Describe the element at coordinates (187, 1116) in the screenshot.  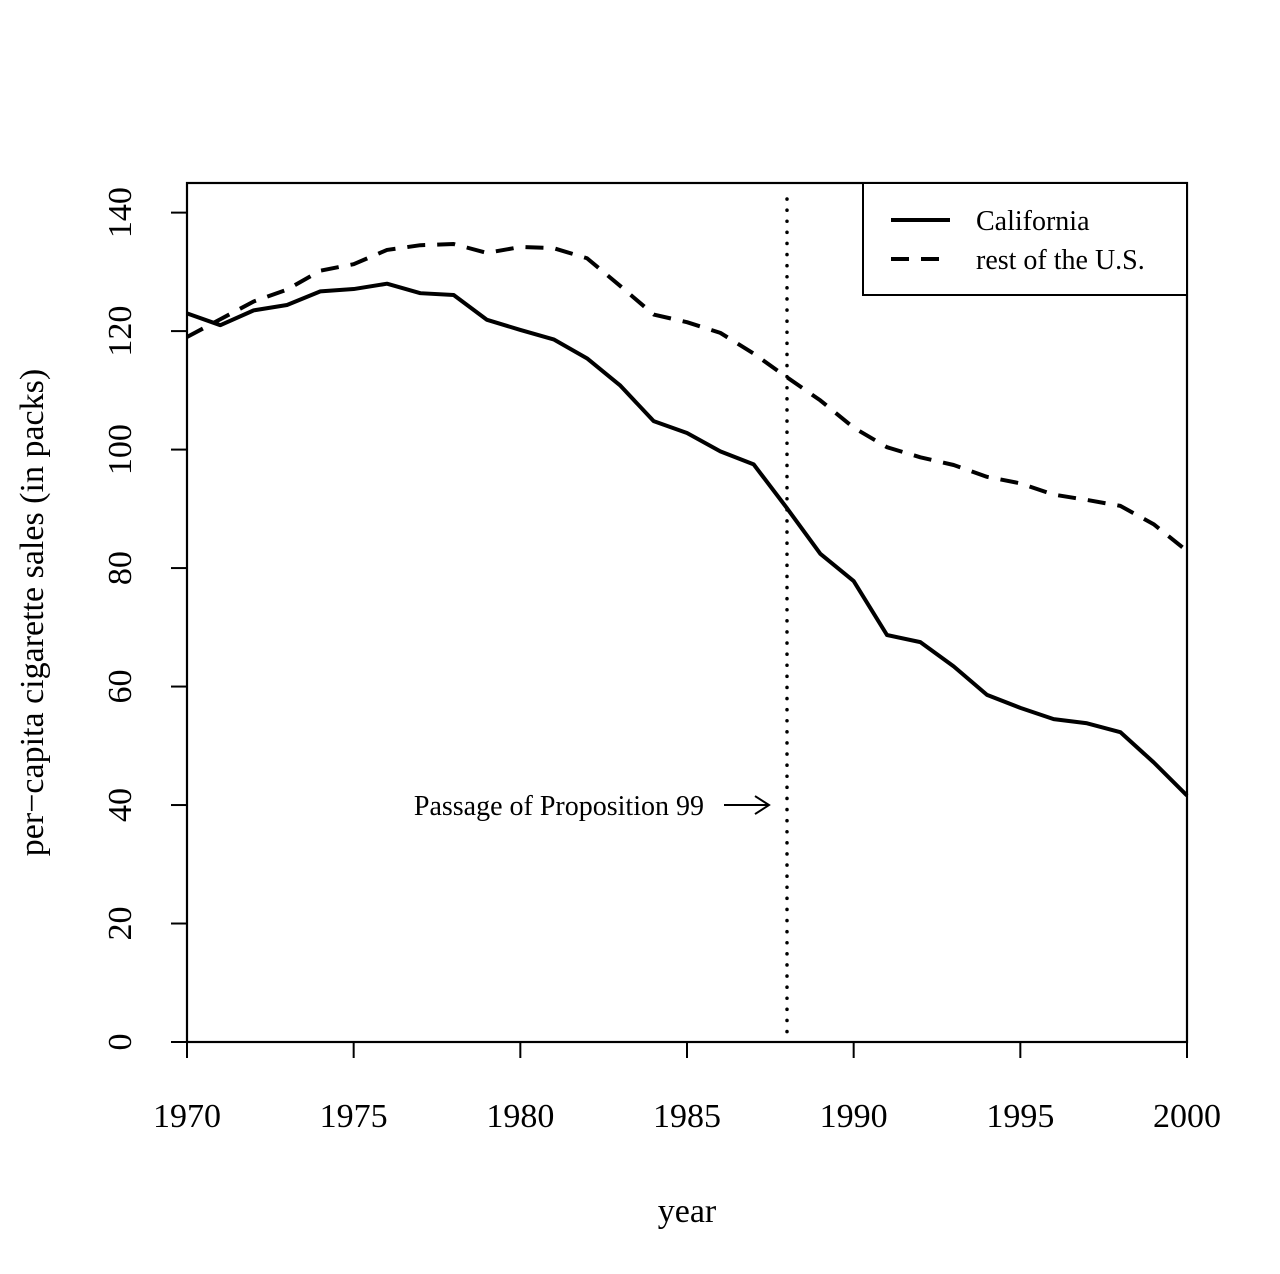
I see `x-tick-label-1970: 1970` at that location.